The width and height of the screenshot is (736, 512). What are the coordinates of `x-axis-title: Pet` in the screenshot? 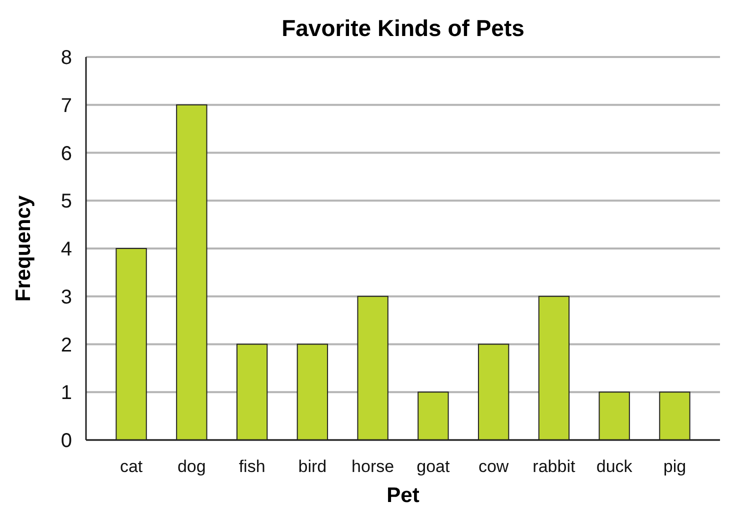 It's located at (403, 495).